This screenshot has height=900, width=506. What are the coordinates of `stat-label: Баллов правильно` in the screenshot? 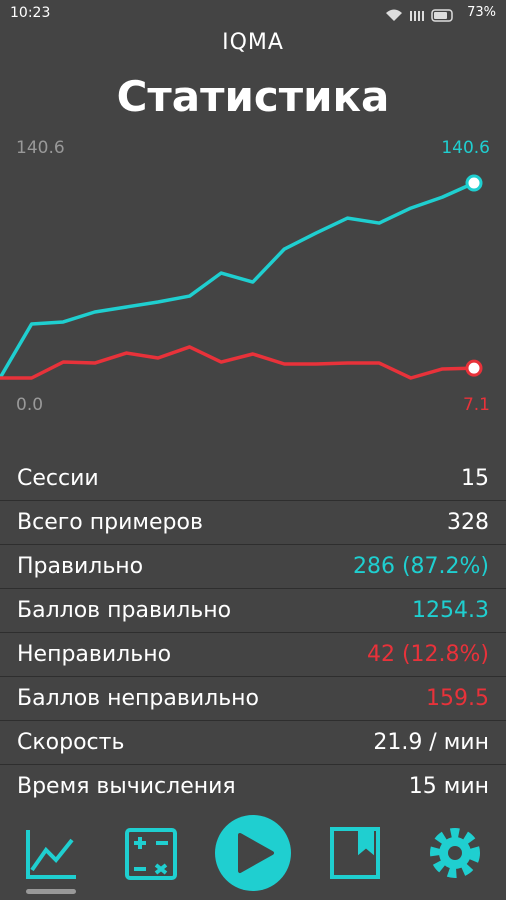 It's located at (124, 610).